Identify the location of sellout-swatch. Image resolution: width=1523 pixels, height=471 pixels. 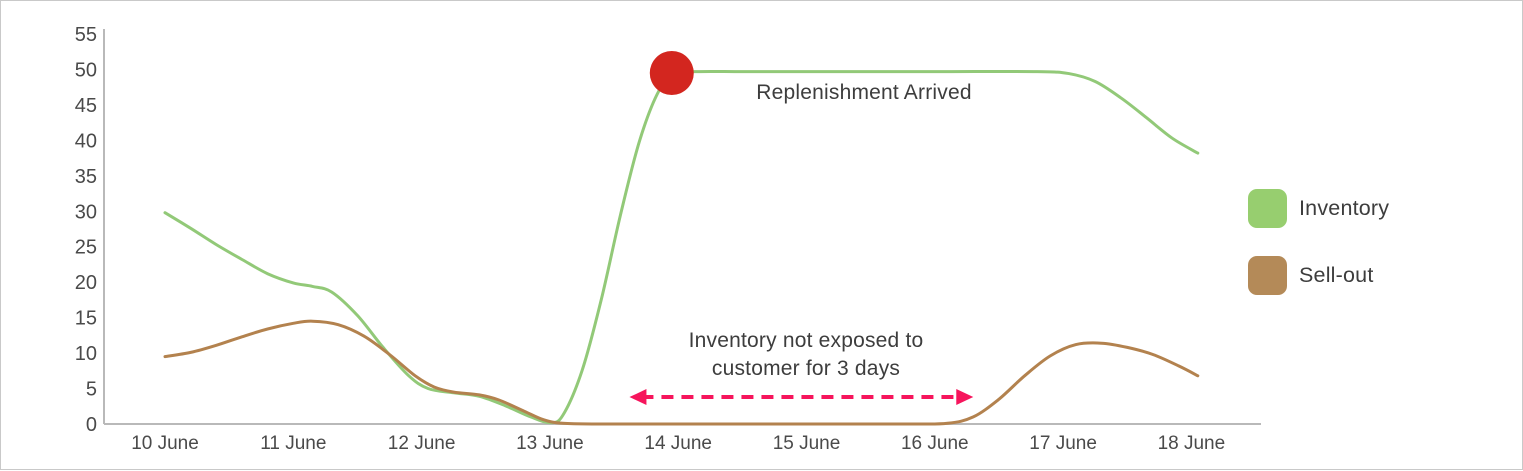
(1267, 275).